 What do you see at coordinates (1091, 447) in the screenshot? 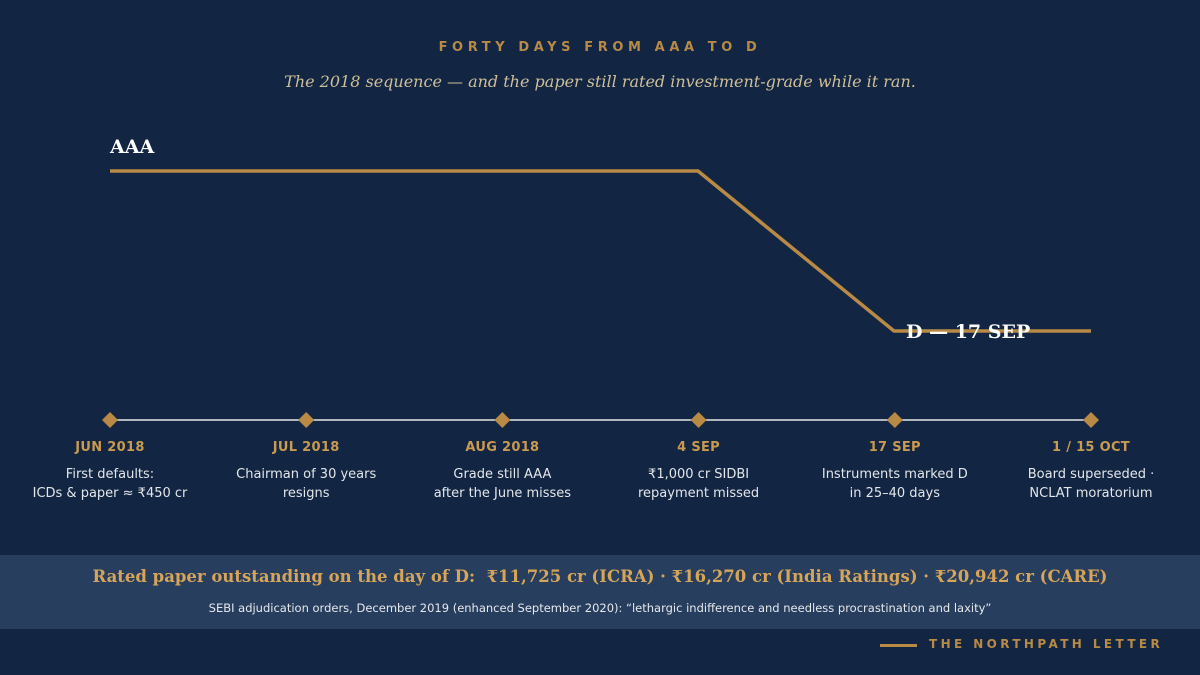
I see `marker-date: 1 / 15 OCT` at bounding box center [1091, 447].